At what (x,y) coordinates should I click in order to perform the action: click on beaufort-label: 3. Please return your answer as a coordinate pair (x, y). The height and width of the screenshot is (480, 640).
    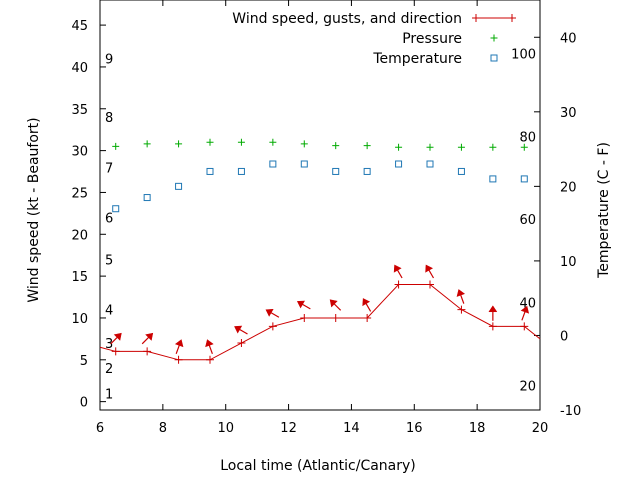
    Looking at the image, I should click on (109, 344).